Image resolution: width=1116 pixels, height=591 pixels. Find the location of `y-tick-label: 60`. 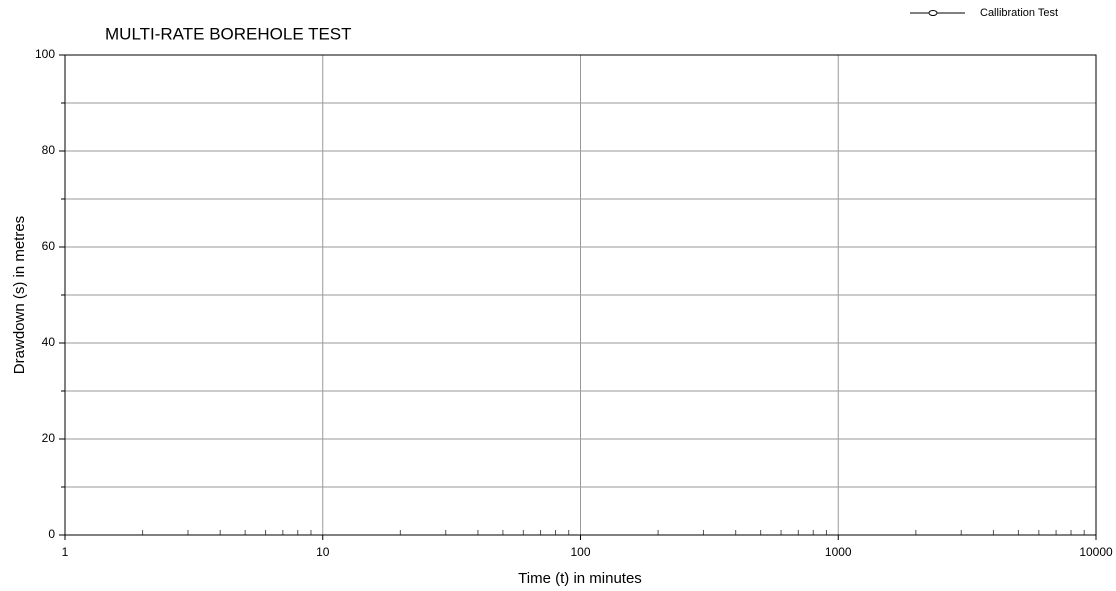

y-tick-label: 60 is located at coordinates (49, 246).